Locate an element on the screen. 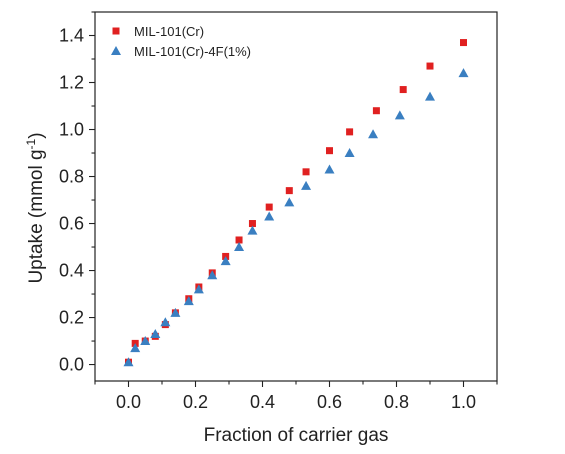 The image size is (565, 454). y-tick-label: 0.6 is located at coordinates (71, 224).